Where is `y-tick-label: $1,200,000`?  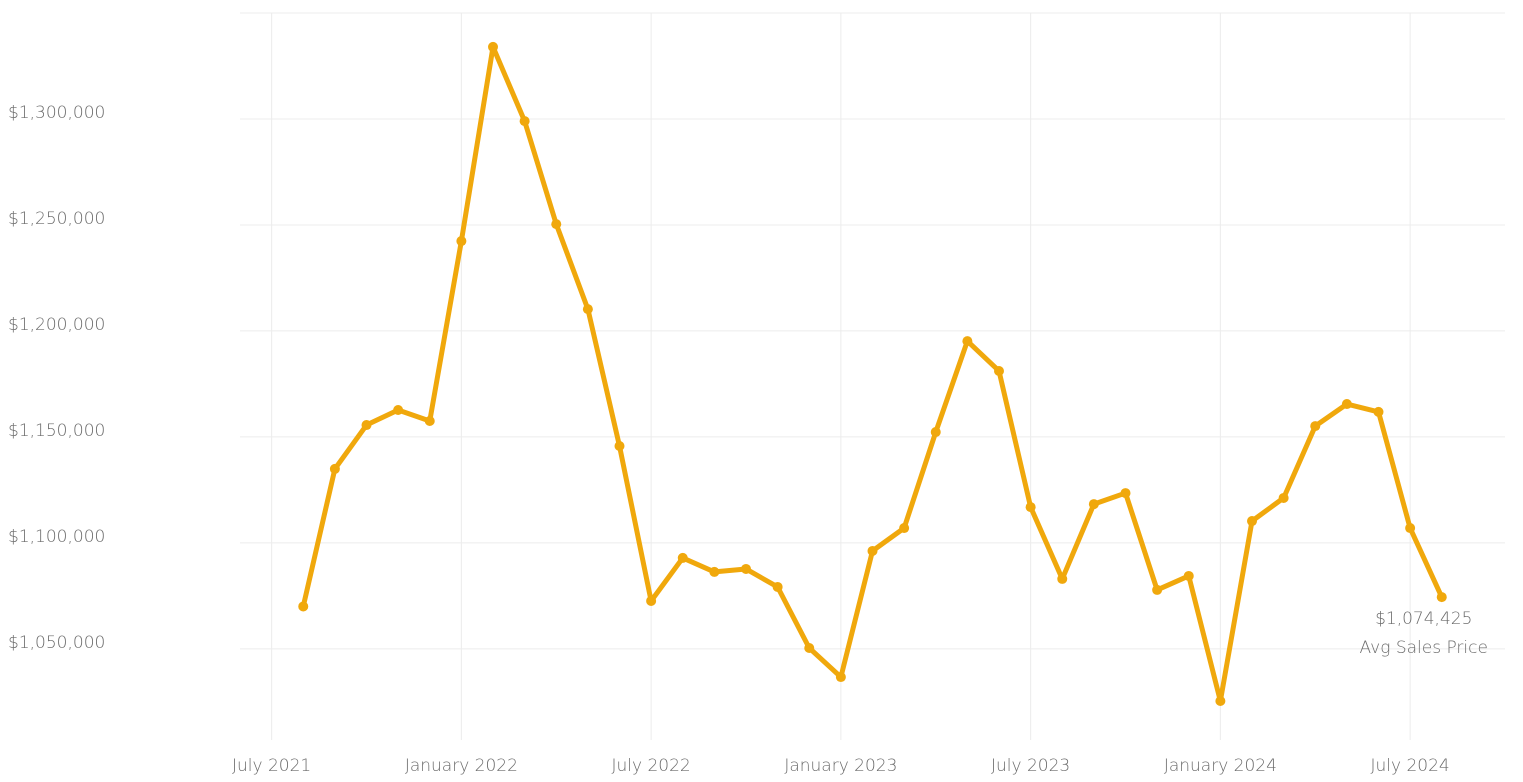 y-tick-label: $1,200,000 is located at coordinates (56, 325).